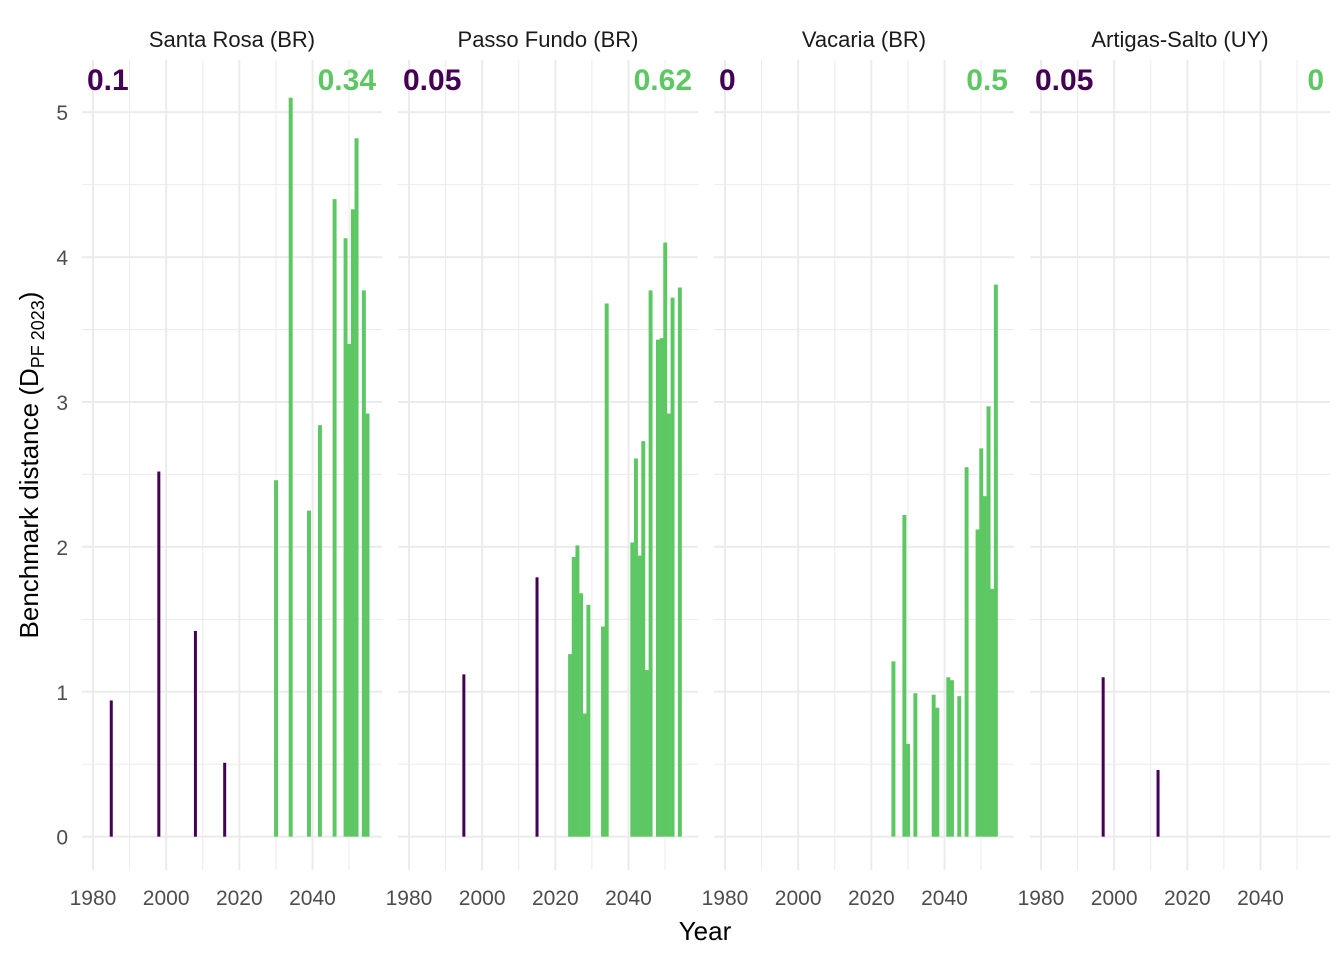  Describe the element at coordinates (1315, 80) in the screenshot. I see `right-value-label: 0` at that location.